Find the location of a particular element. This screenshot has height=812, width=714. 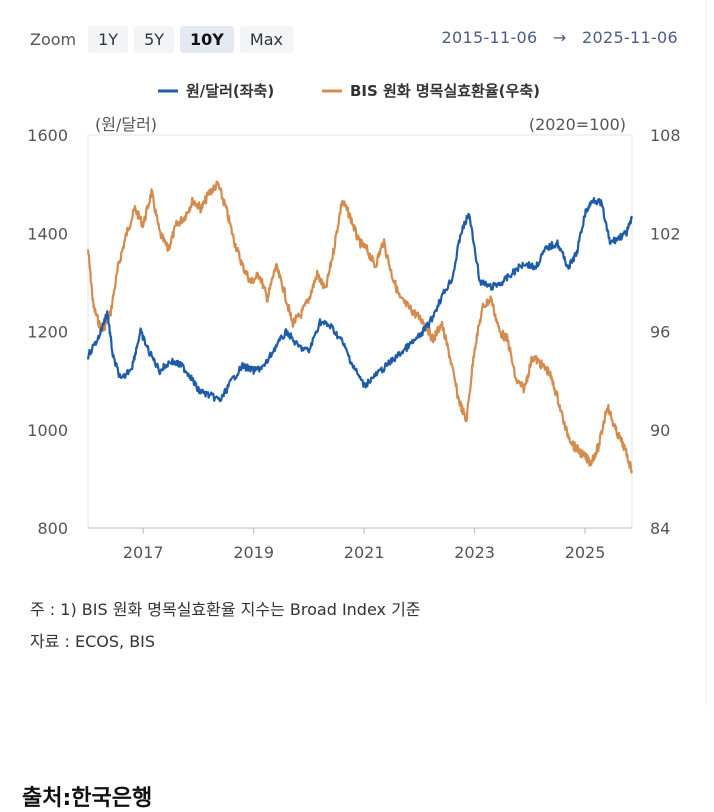

x-tick-label: 2019 is located at coordinates (253, 552).